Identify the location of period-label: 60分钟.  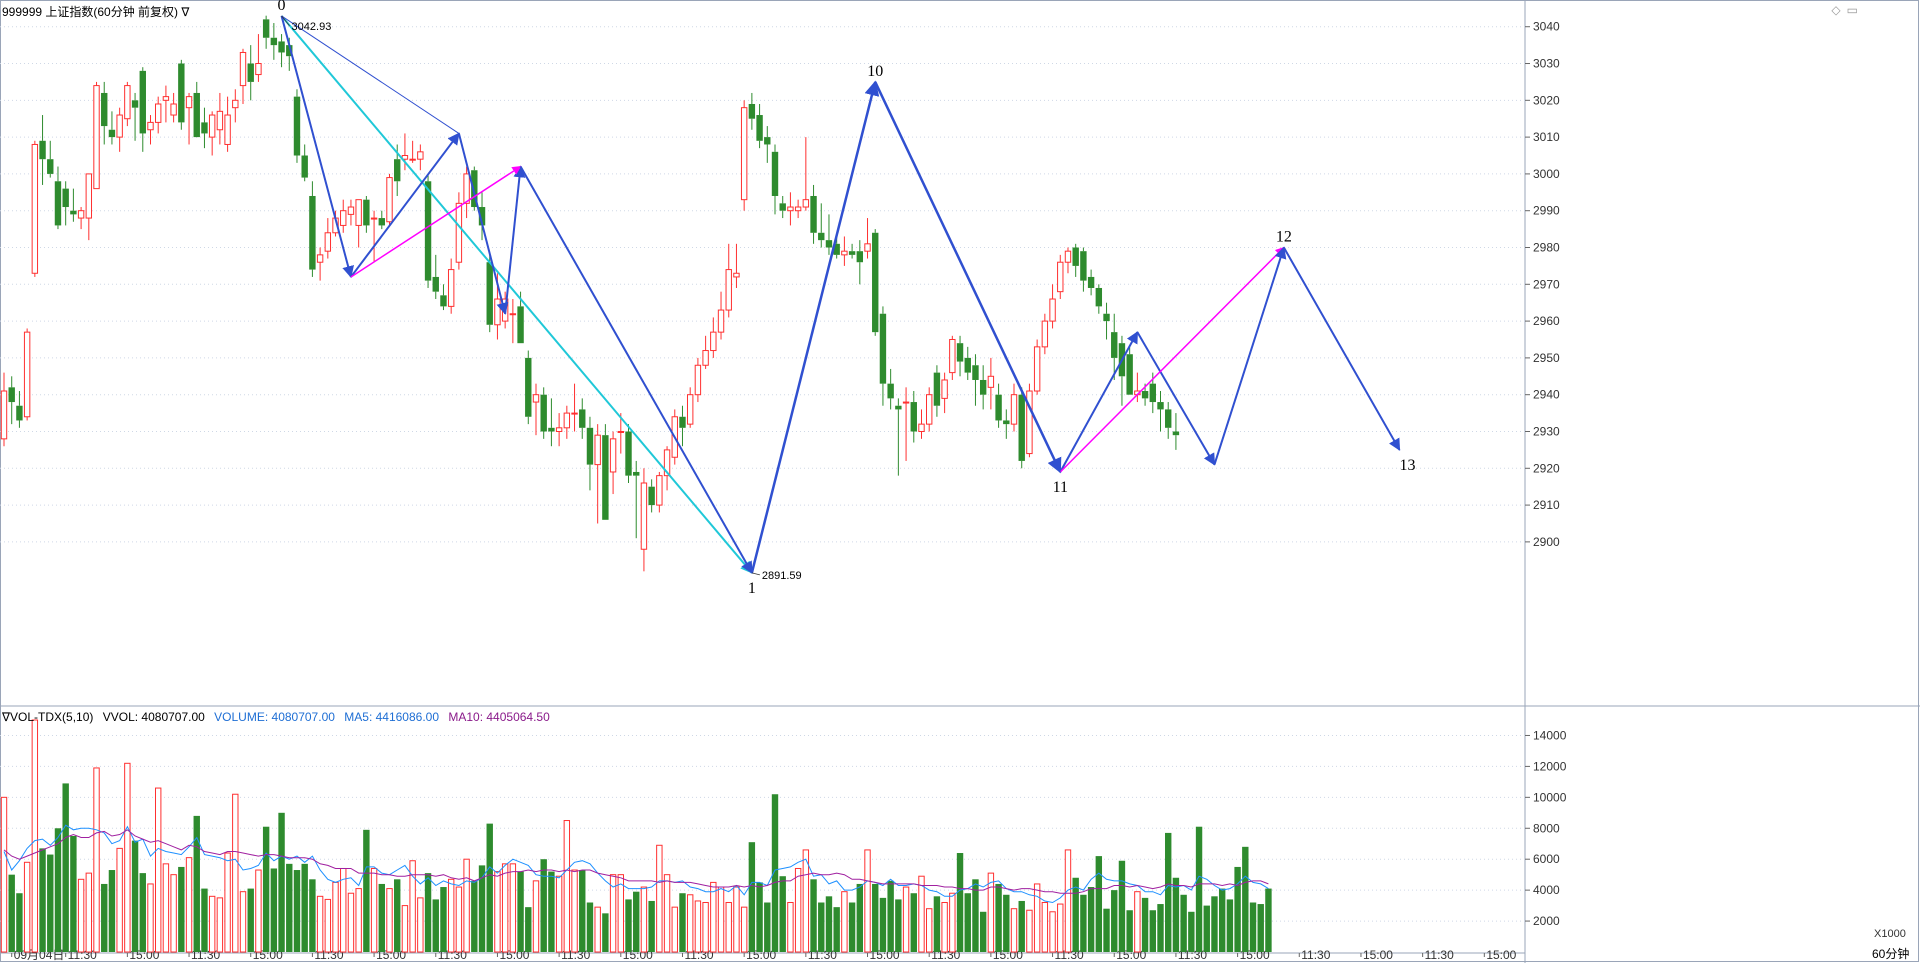
(1891, 954).